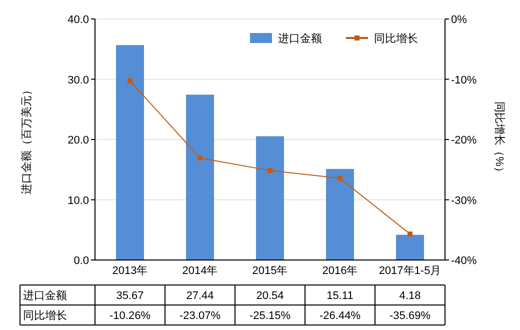 The image size is (520, 330). I want to click on y-tick-label: 40.0, so click(78, 20).